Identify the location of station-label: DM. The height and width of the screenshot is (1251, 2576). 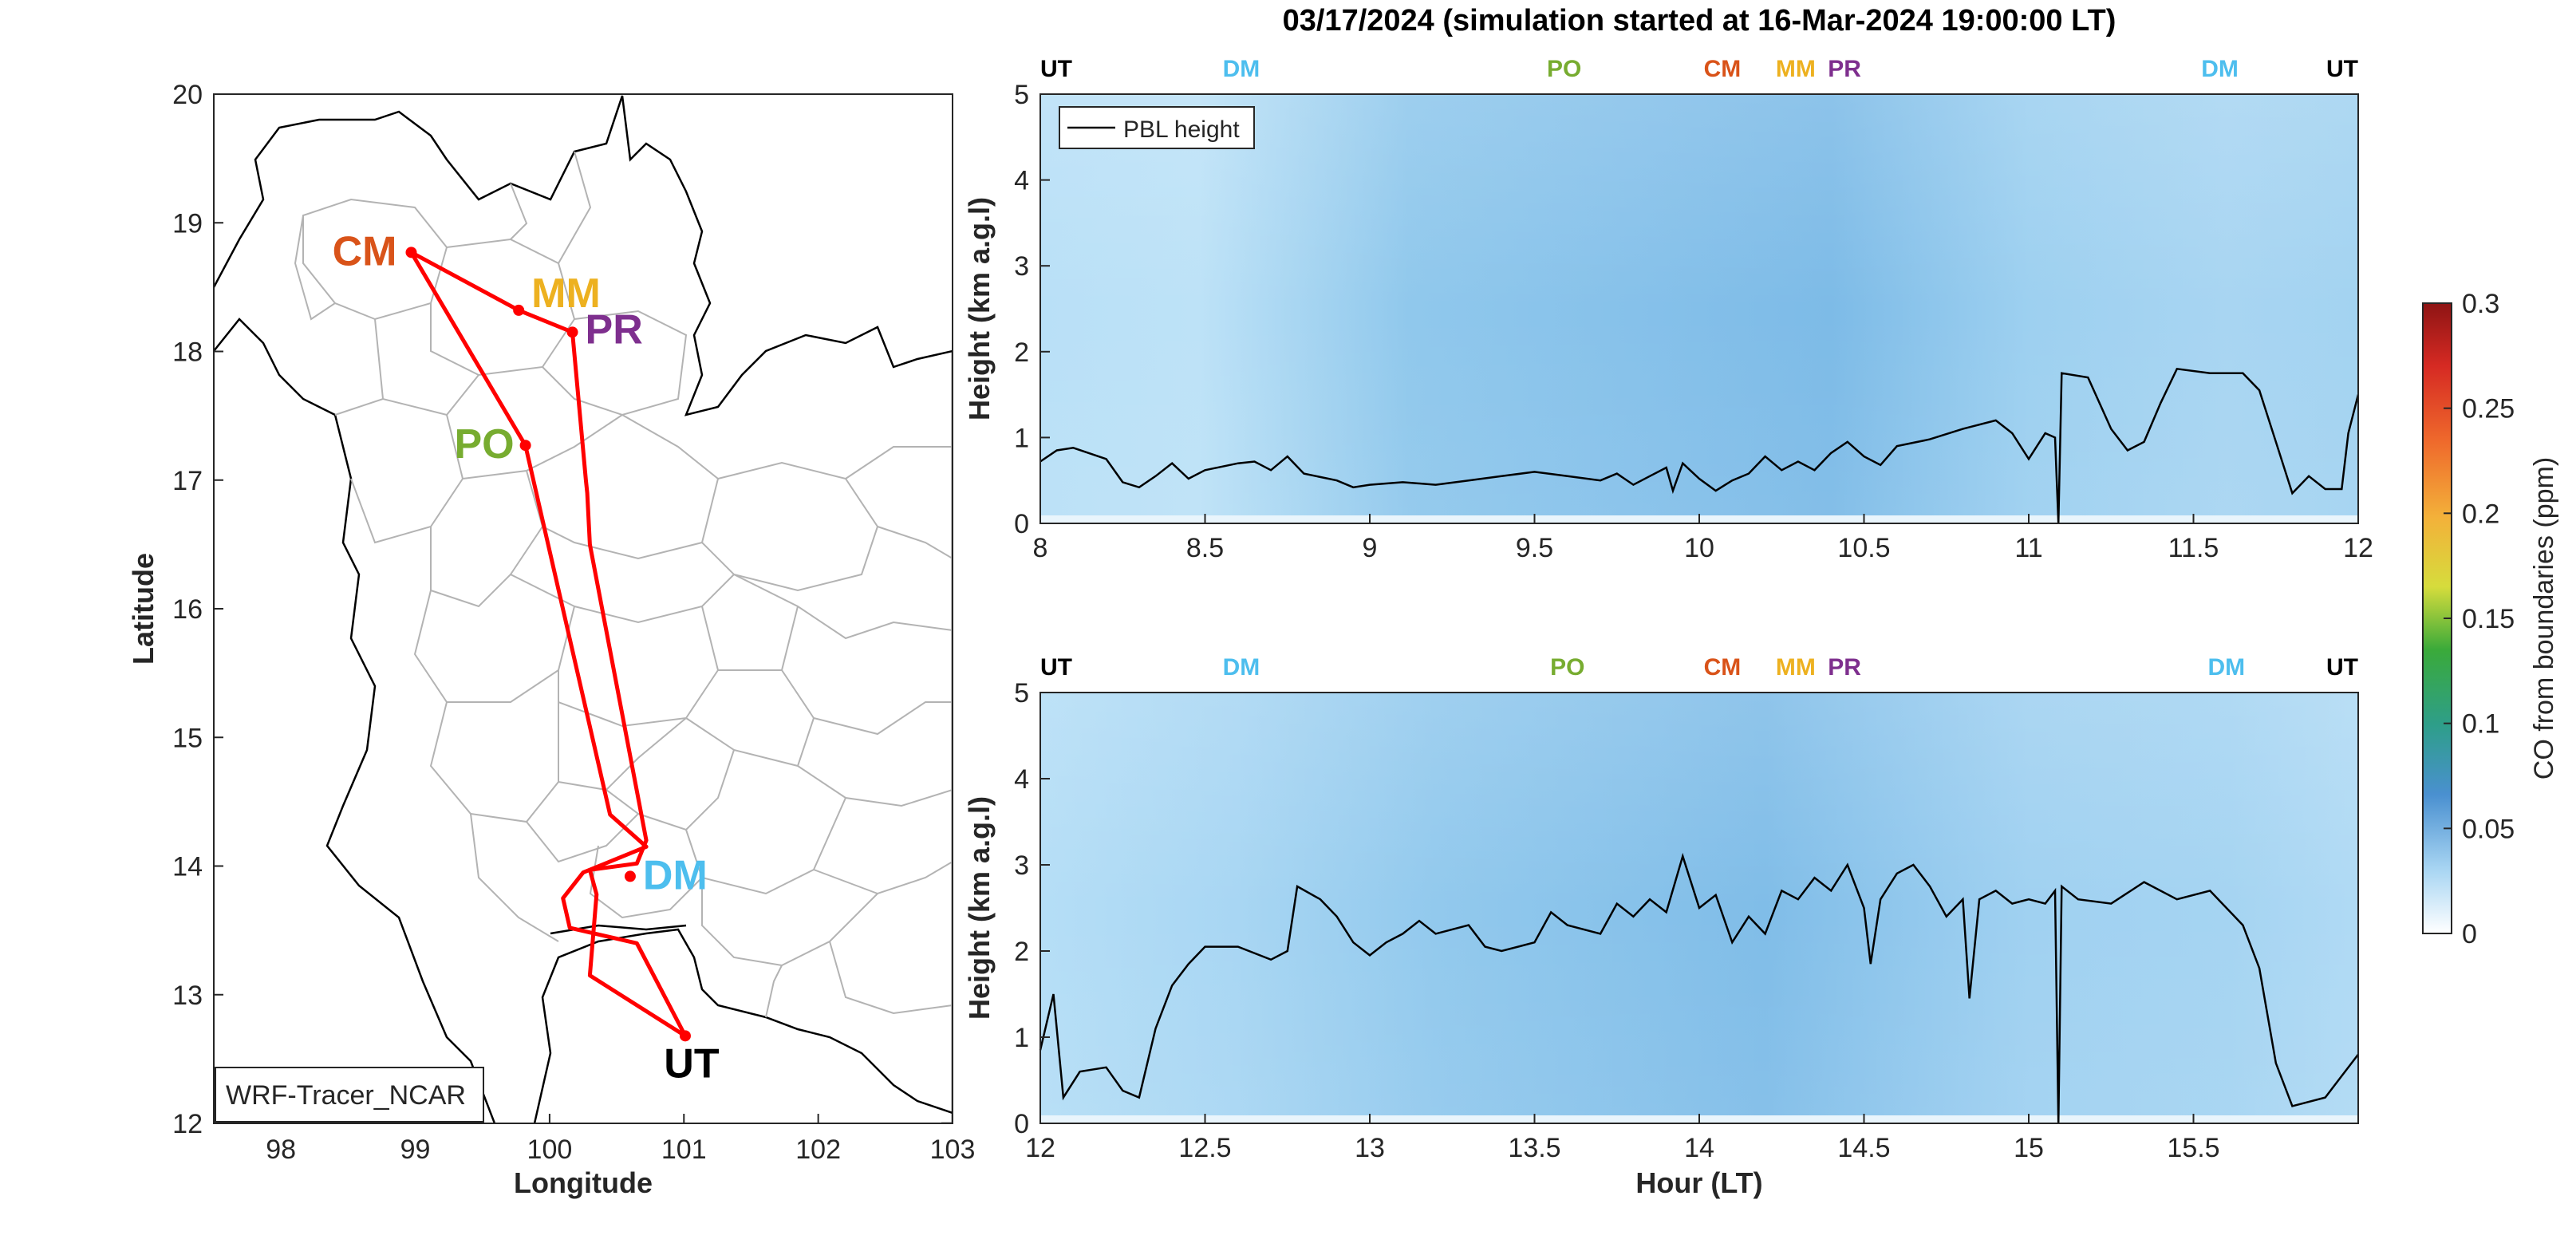
(675, 875).